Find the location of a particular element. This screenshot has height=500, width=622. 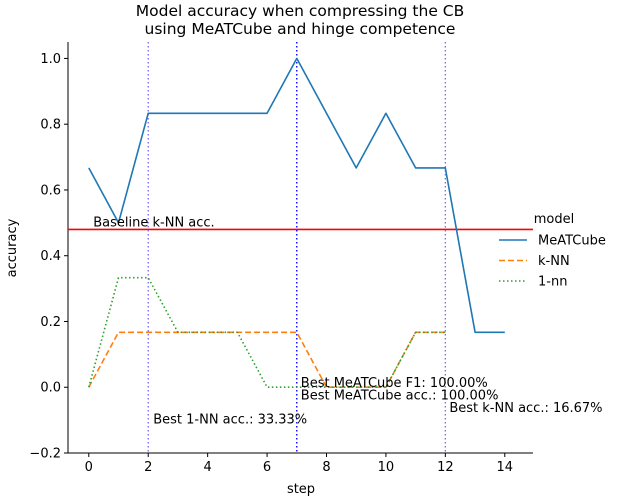

x-axis-label: step is located at coordinates (301, 489).